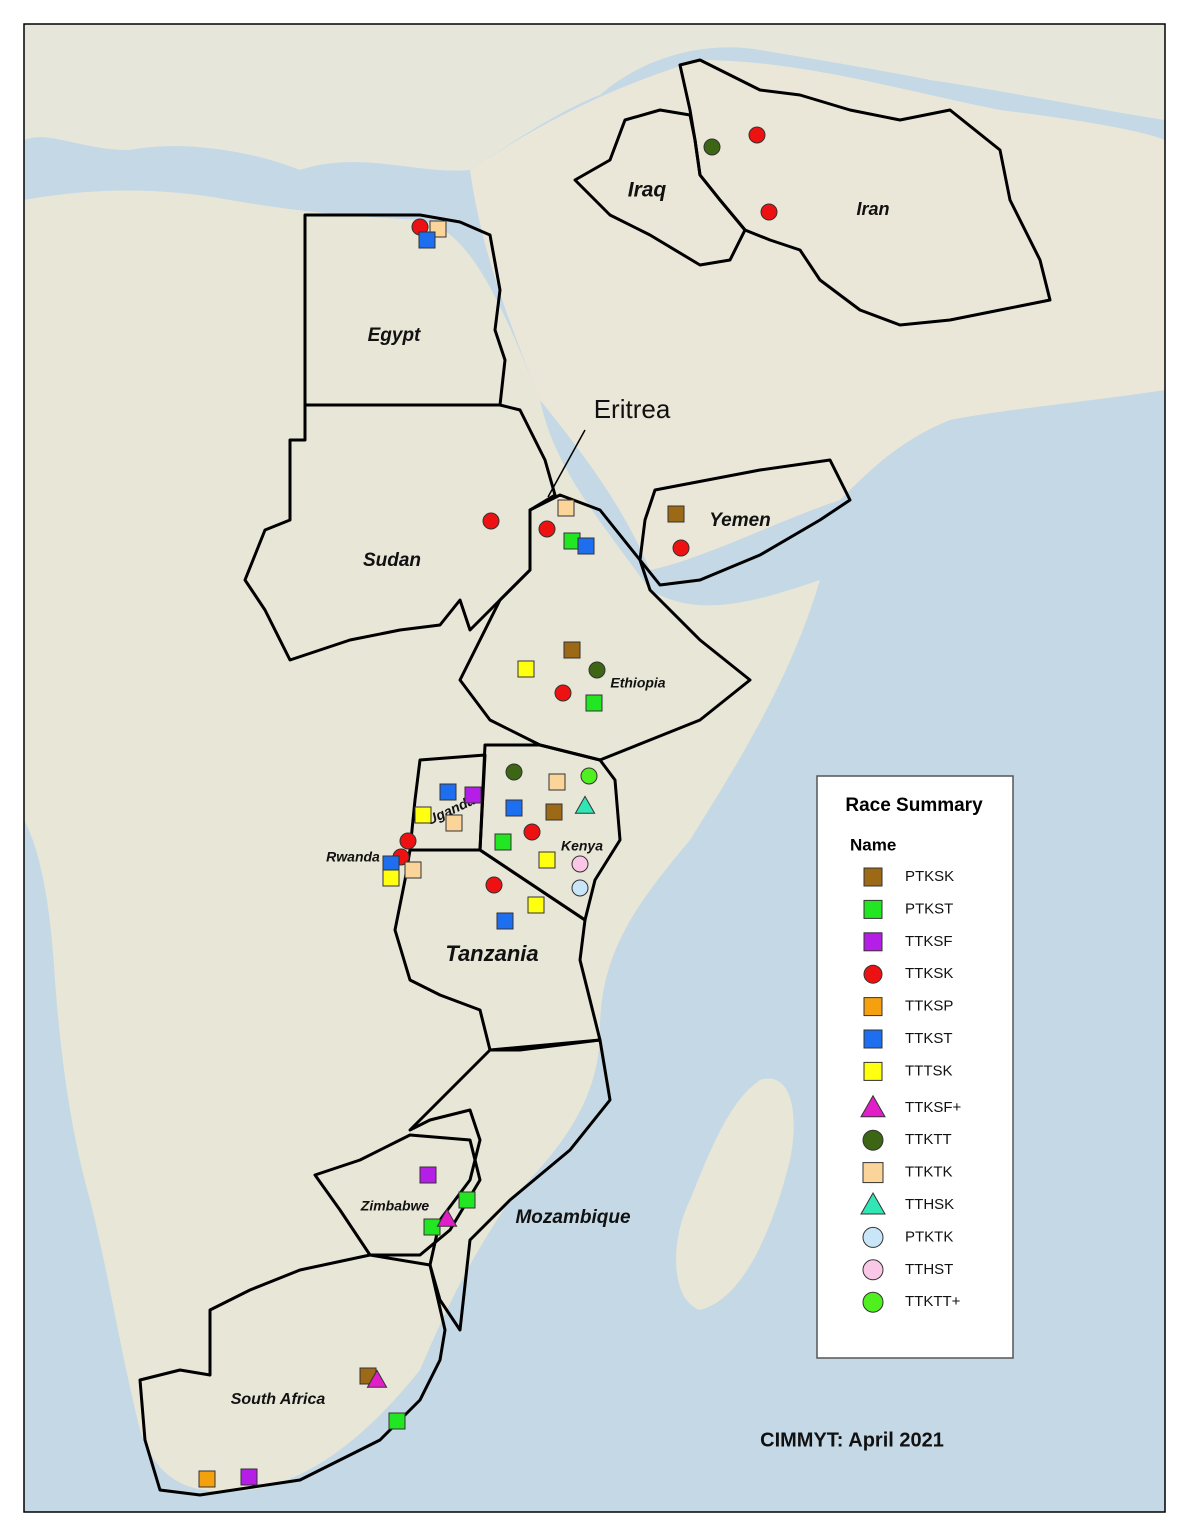 The image size is (1187, 1536). What do you see at coordinates (914, 805) in the screenshot?
I see `legend-title: Race Summary` at bounding box center [914, 805].